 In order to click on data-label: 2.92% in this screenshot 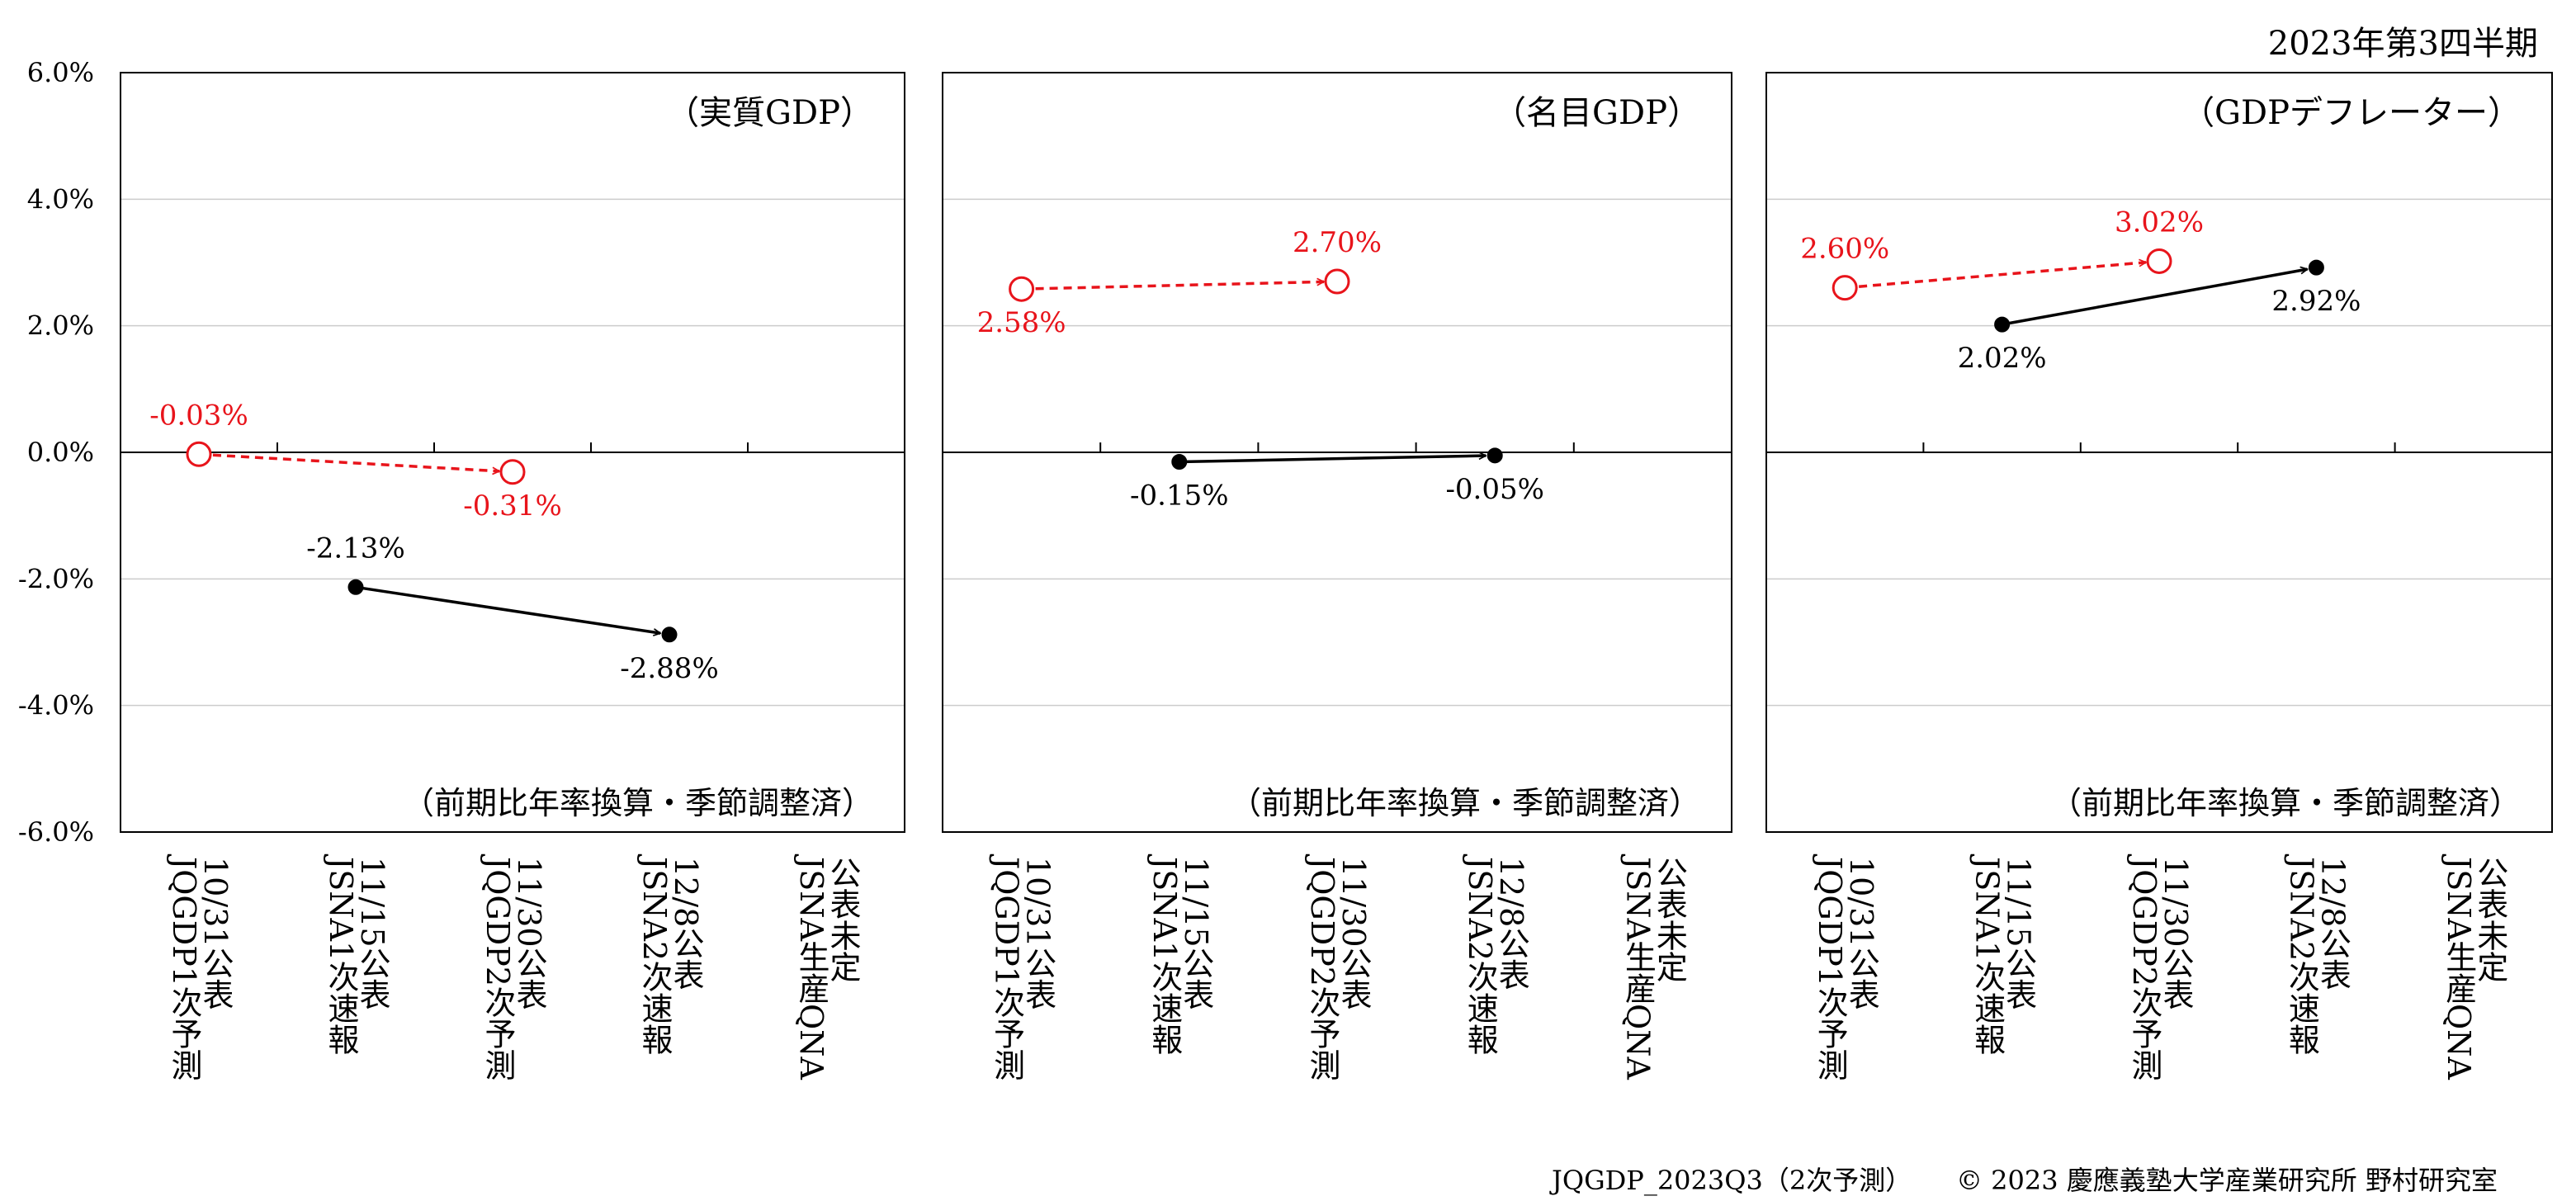, I will do `click(2316, 301)`.